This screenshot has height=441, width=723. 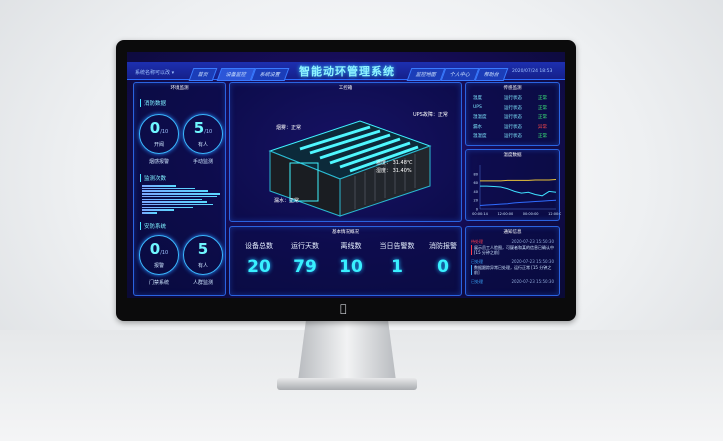 I want to click on summary-panel: 基本情况概况 设备总数 20 运行天数 79 离线数 10 当日告警数 1 消防报警 0, so click(x=345, y=261).